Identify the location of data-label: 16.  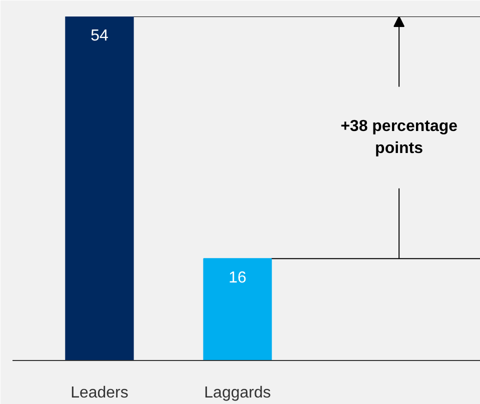
(237, 278).